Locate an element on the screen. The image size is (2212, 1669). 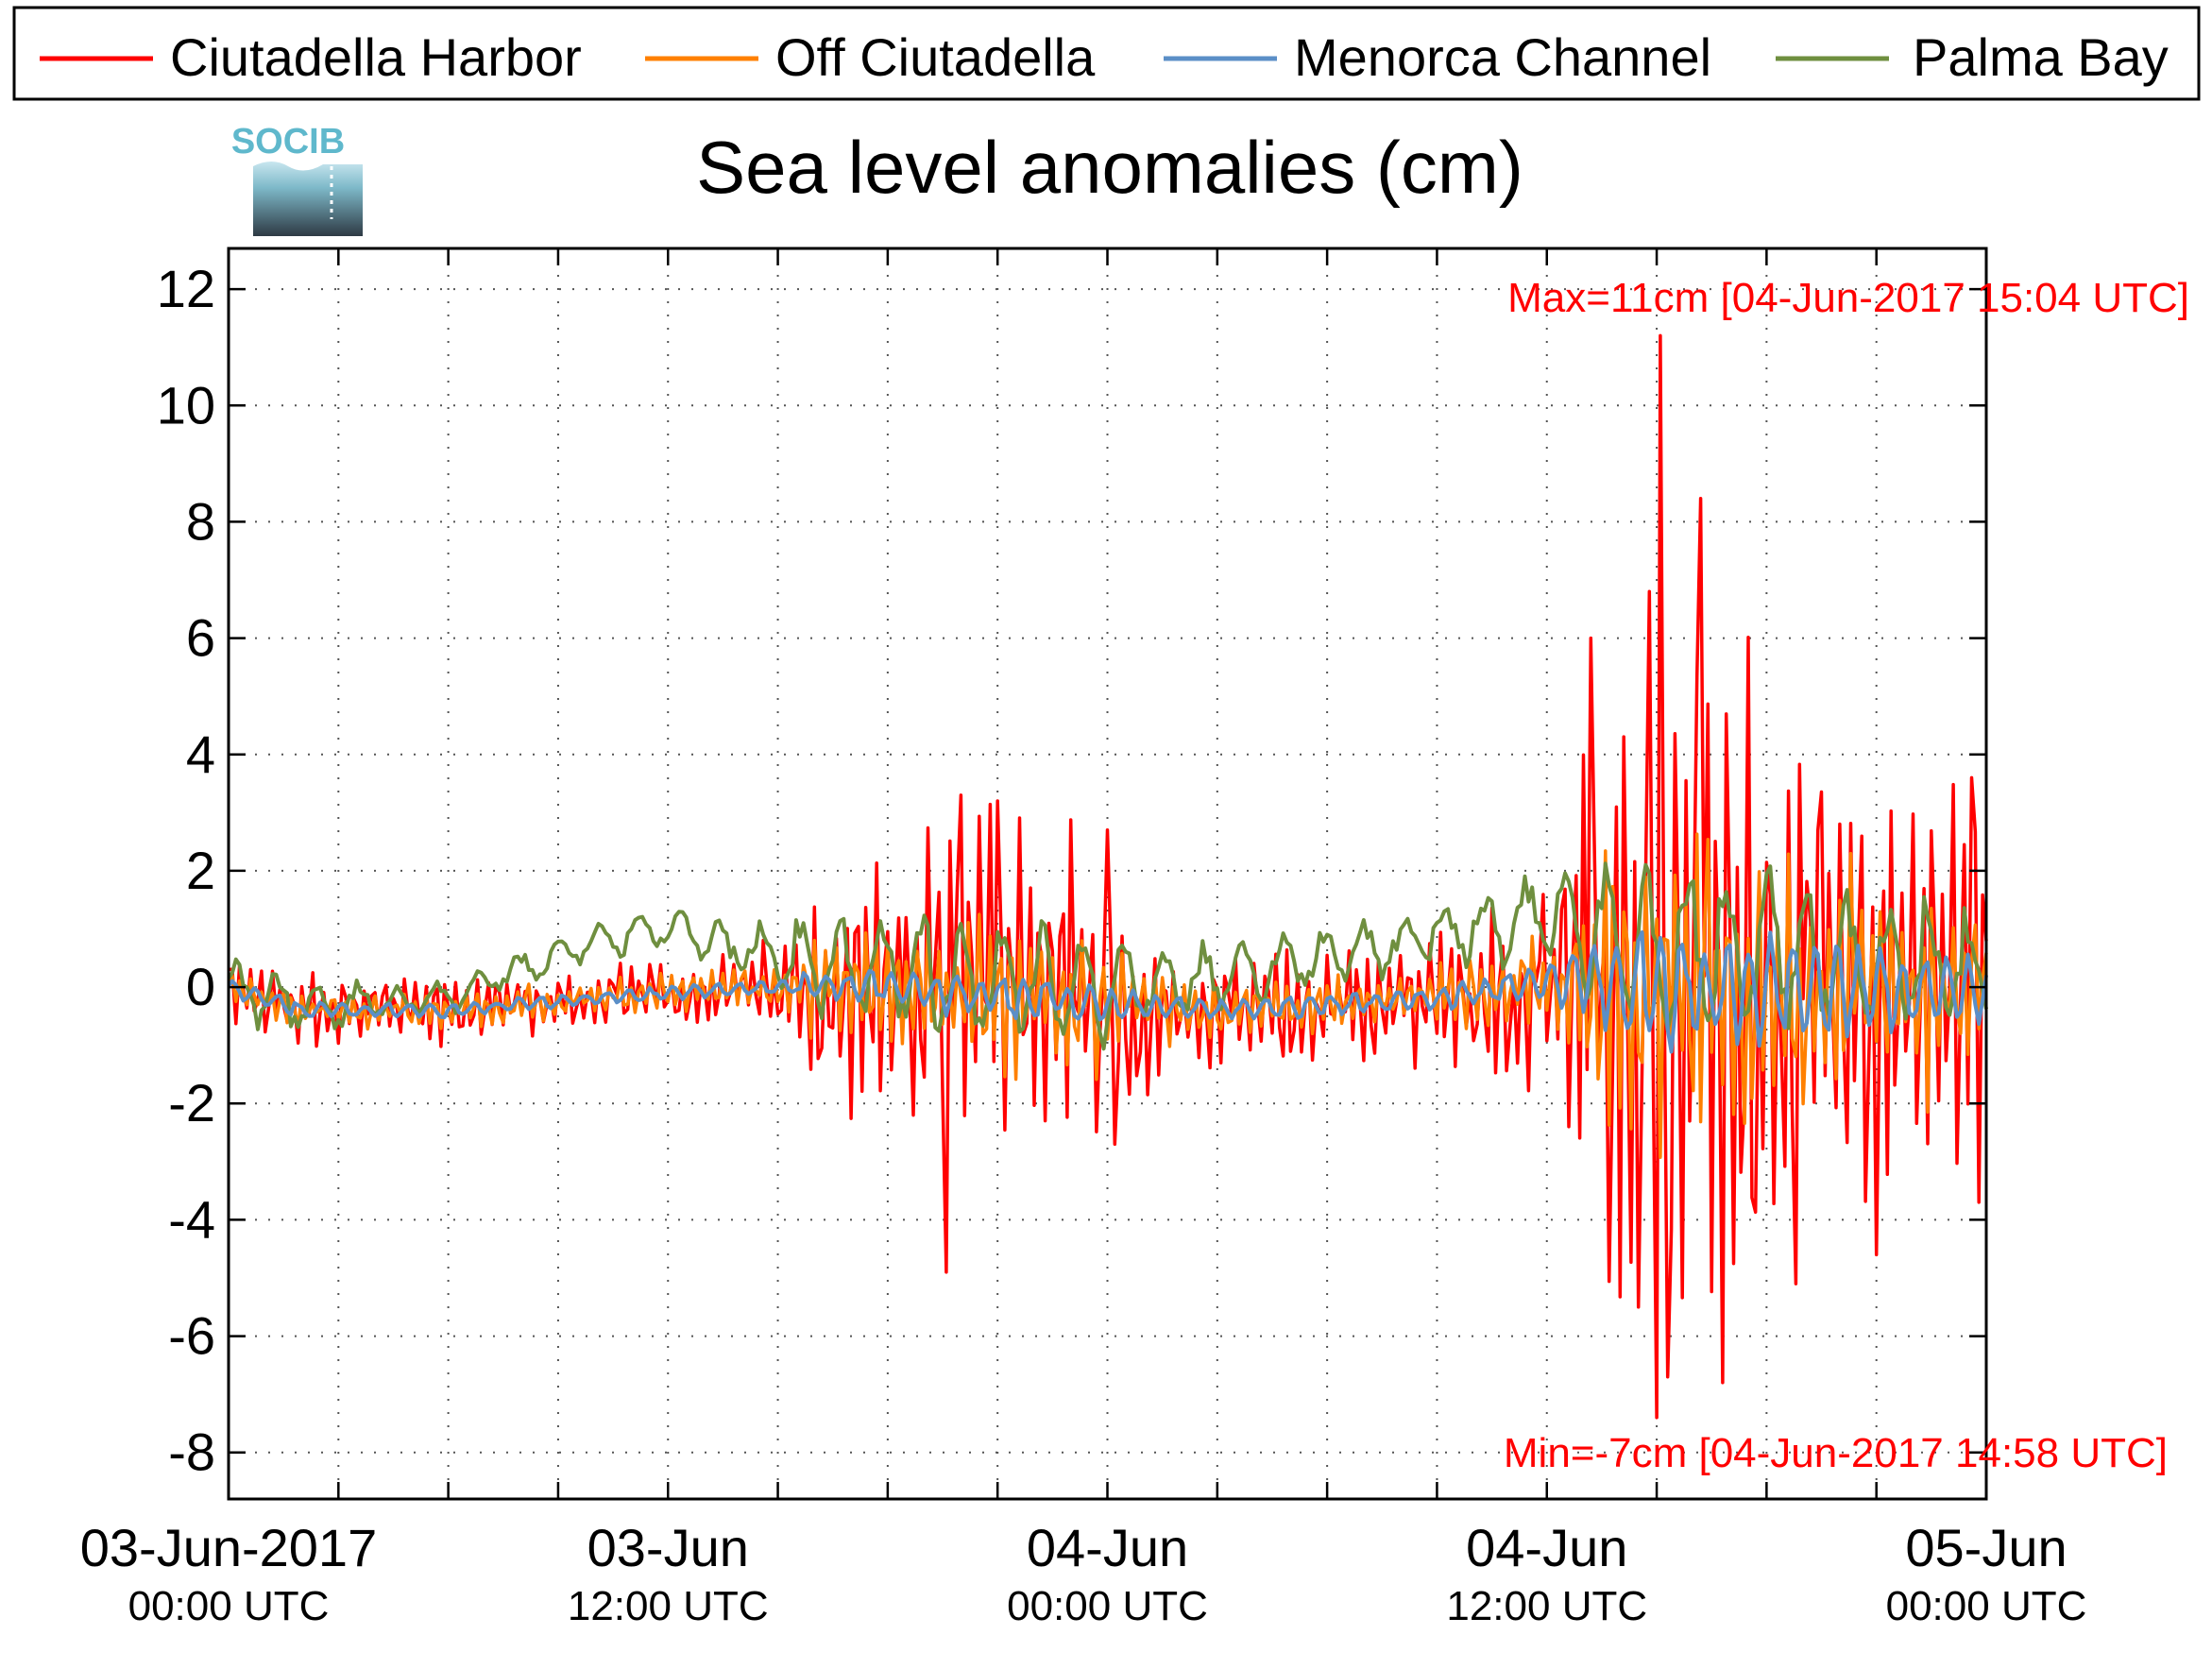
y-tick-label: 2 is located at coordinates (200, 871).